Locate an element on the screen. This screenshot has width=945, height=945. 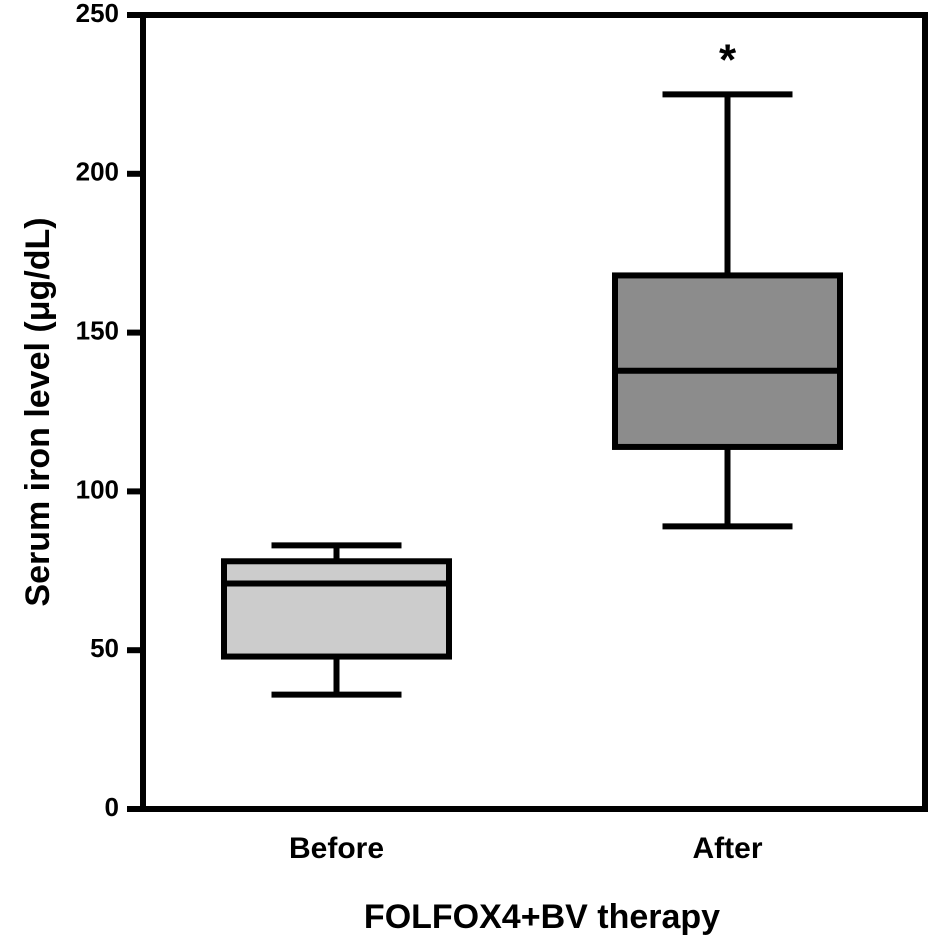
y-tick-label: 250 is located at coordinates (97, 14).